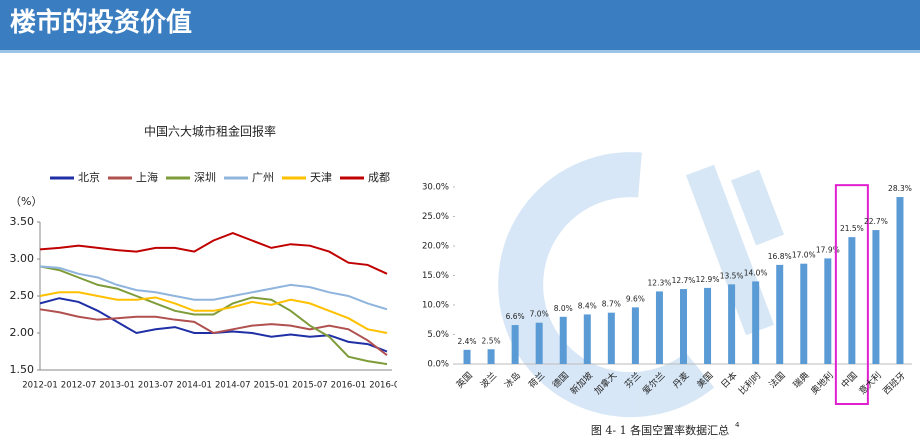  What do you see at coordinates (684, 280) in the screenshot?
I see `value-label: 12.7%` at bounding box center [684, 280].